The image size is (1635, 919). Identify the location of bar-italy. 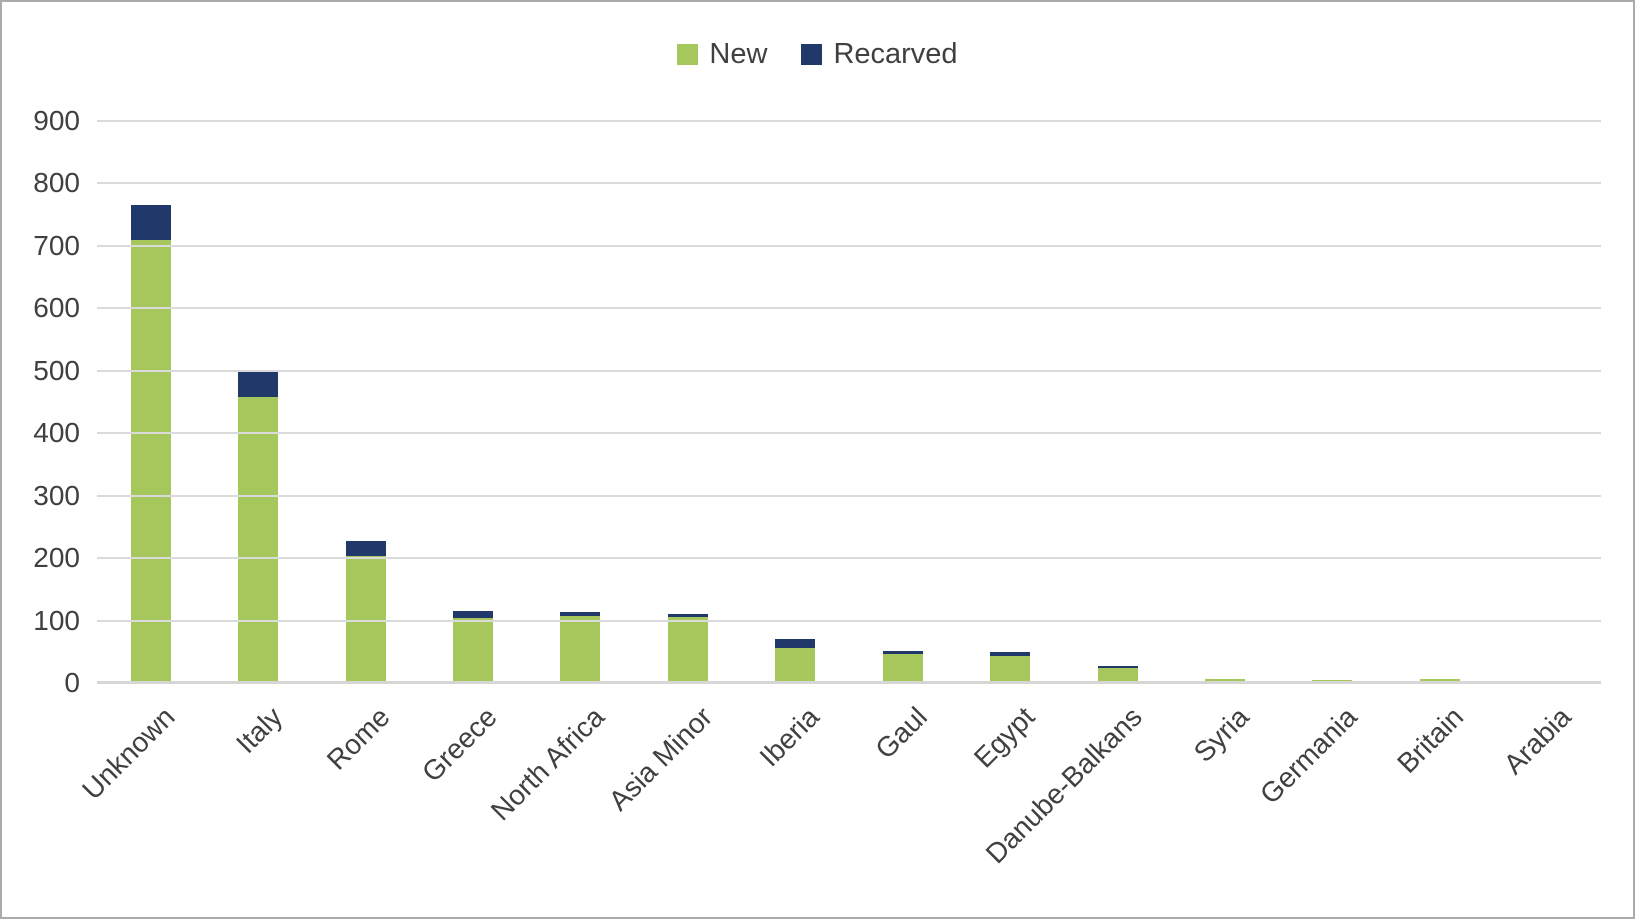
(258, 526).